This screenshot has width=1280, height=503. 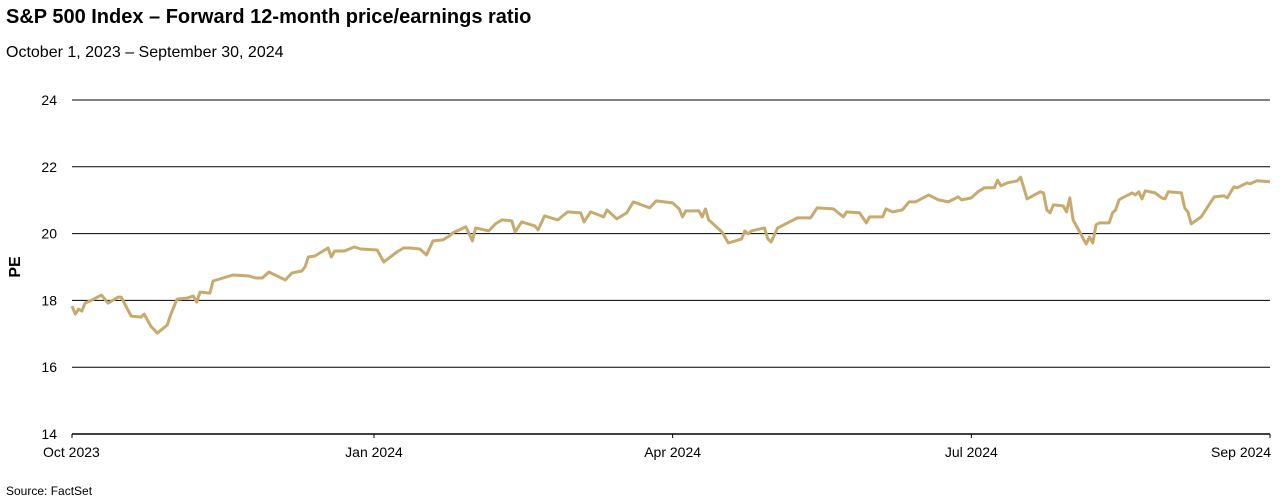 I want to click on x-tick-label: Sep 2024, so click(x=1241, y=452).